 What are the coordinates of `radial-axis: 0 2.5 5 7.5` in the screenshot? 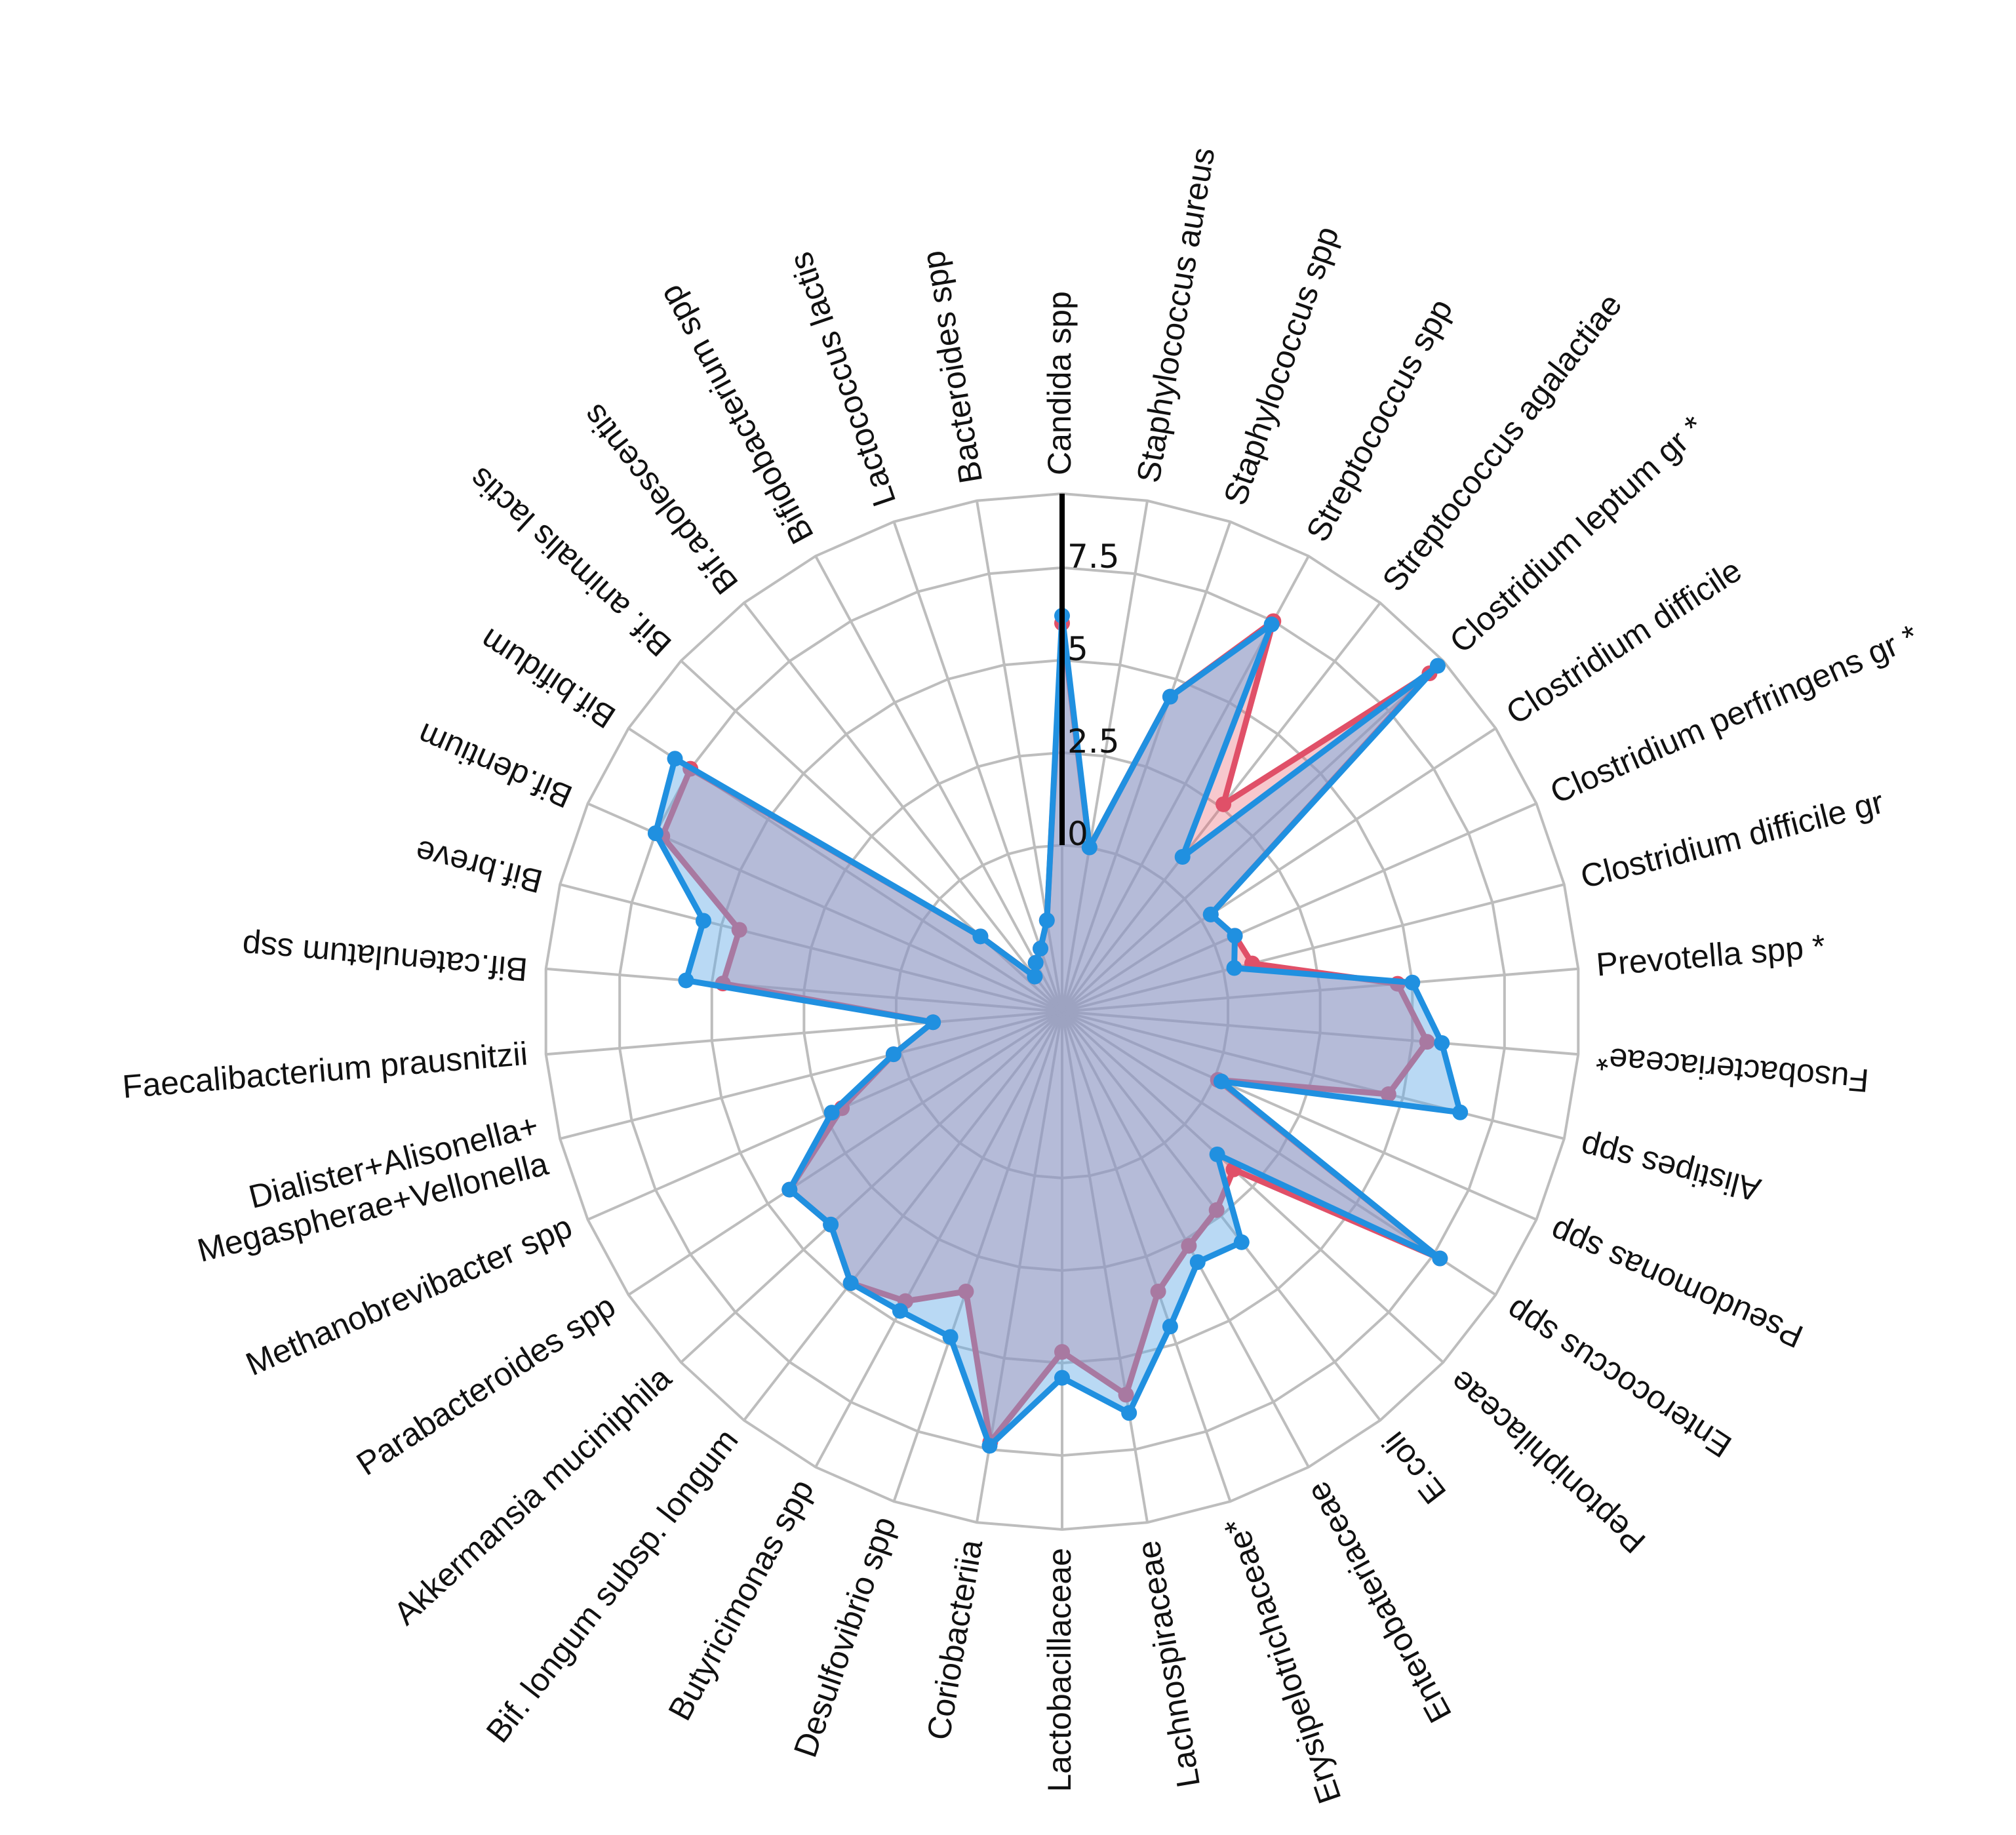 It's located at (1089, 674).